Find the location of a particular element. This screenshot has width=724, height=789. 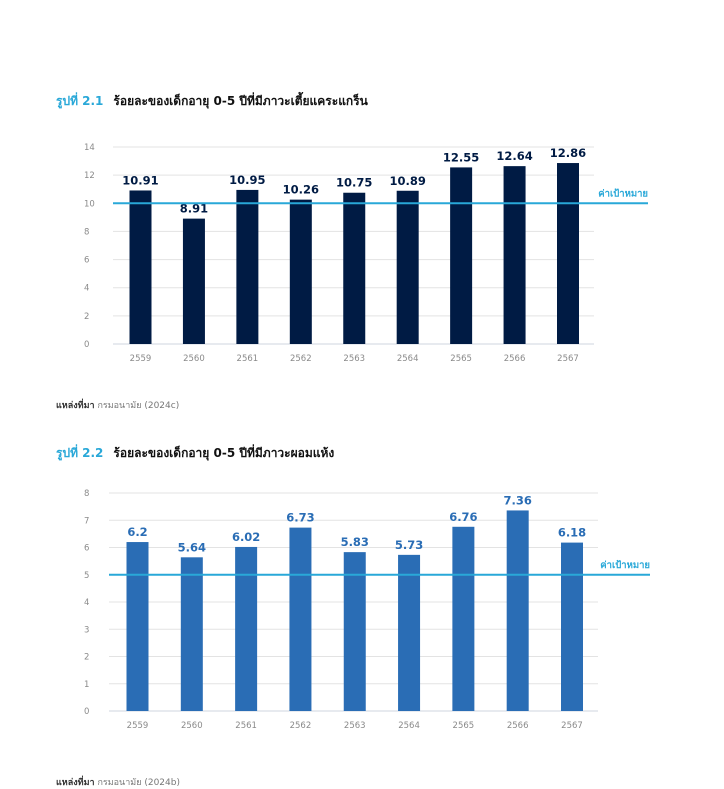

bar-value-label: 6.18 is located at coordinates (572, 533).